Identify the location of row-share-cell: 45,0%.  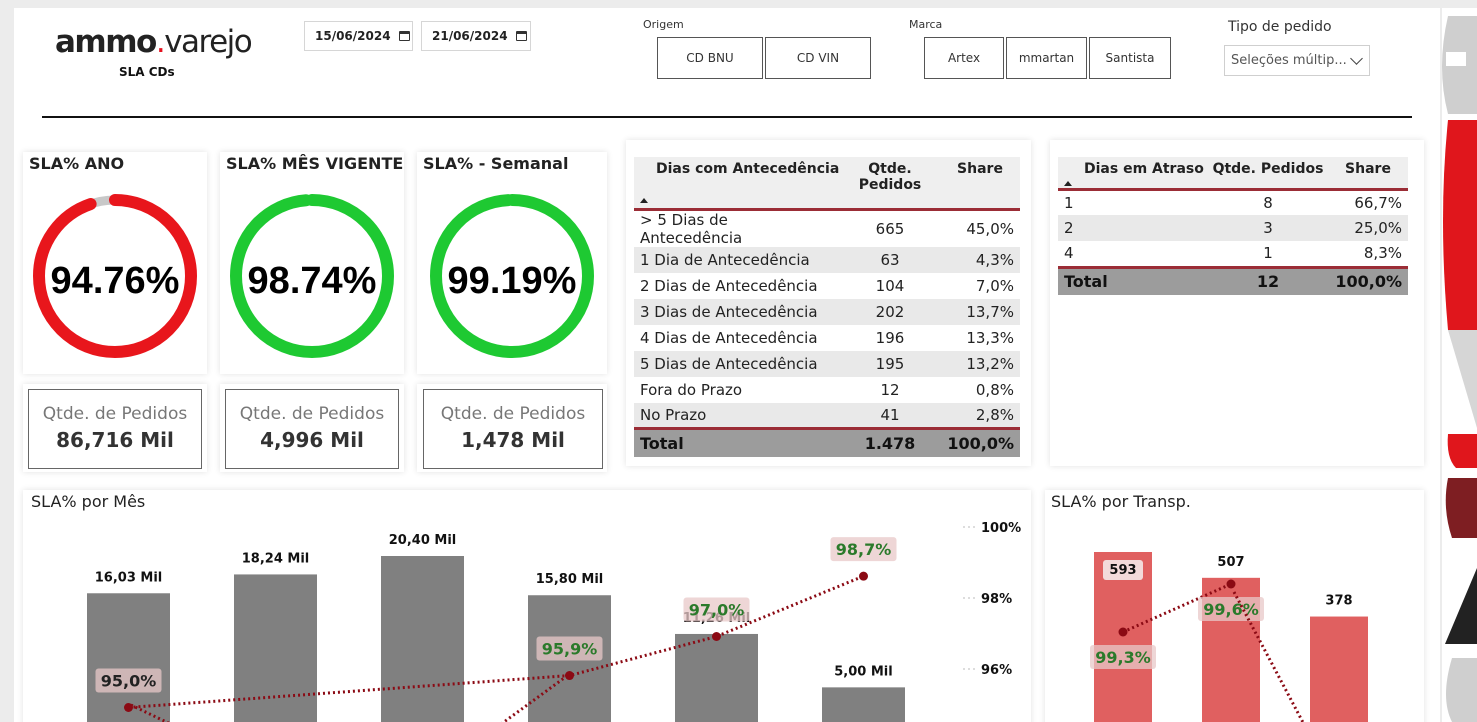
(990, 228).